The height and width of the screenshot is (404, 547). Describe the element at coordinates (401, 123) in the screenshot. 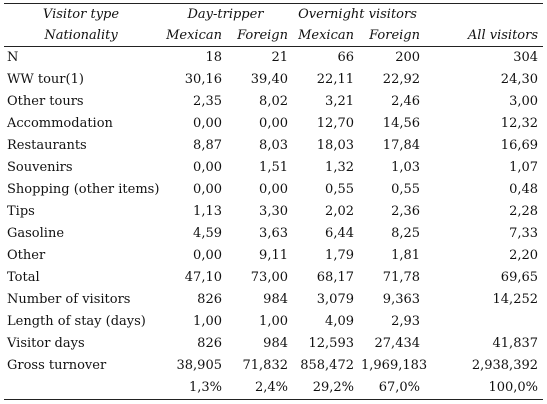

I see `cell-value: 14,56` at that location.